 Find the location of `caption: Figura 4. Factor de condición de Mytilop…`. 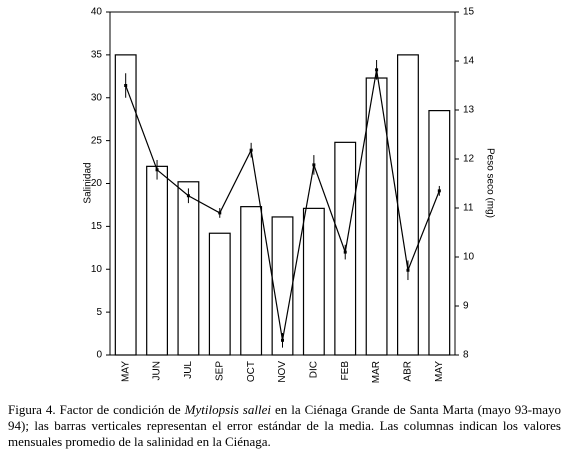

caption: Figura 4. Factor de condición de Mytilop… is located at coordinates (284, 426).